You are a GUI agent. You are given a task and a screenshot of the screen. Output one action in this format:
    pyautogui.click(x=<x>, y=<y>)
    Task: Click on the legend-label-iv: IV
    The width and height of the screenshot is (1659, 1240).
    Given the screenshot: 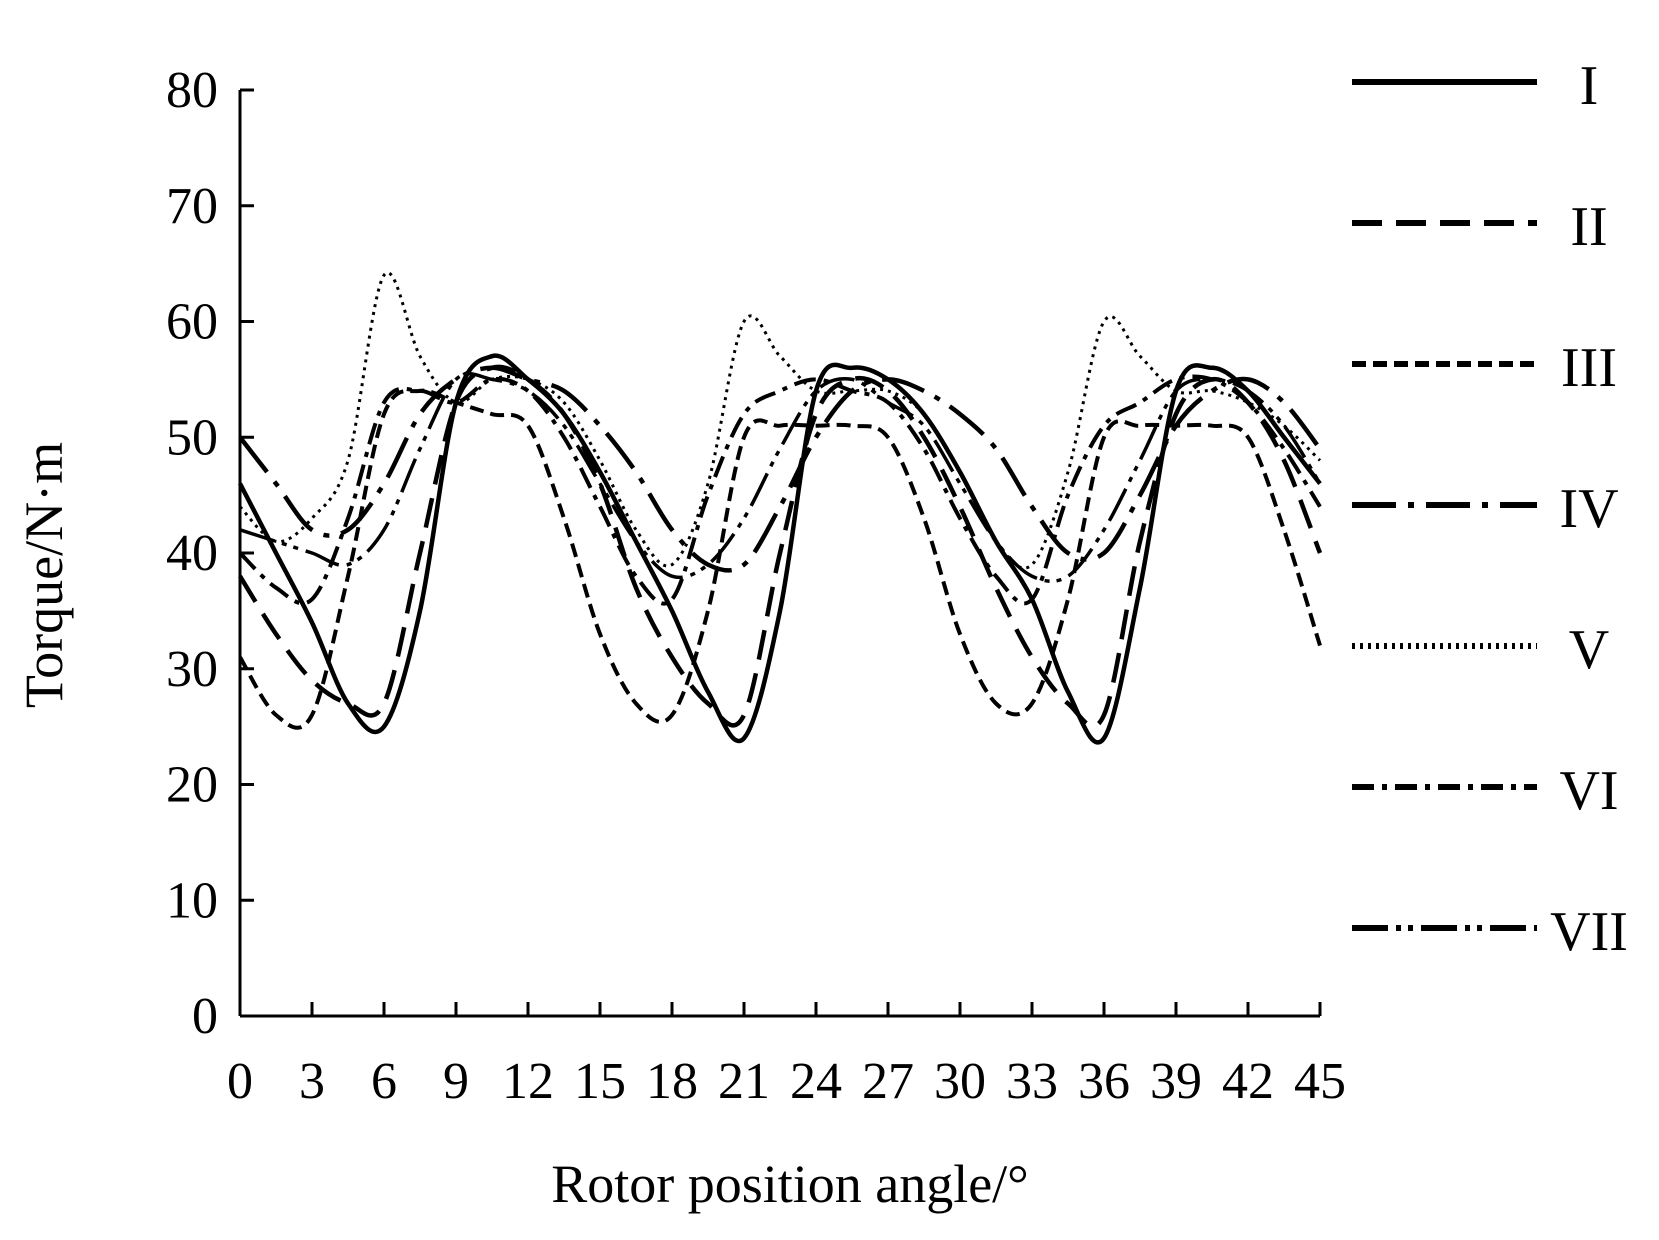 What is the action you would take?
    pyautogui.click(x=1588, y=509)
    